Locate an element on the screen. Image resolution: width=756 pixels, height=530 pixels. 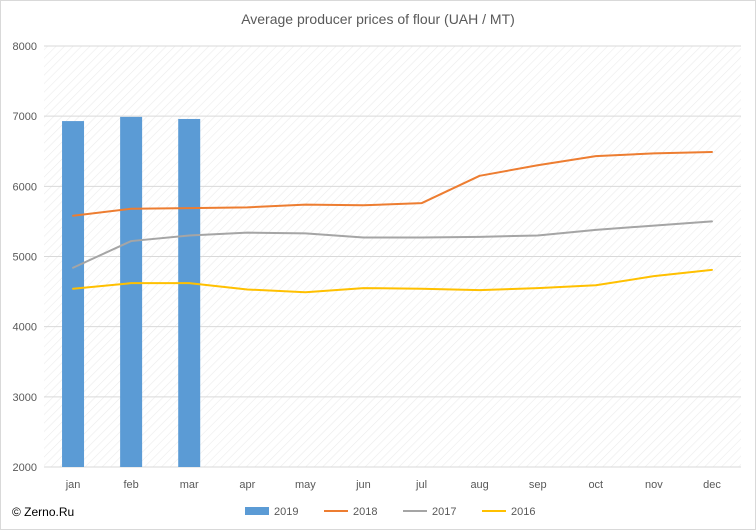
legend: 2019 2018 2017 2016 is located at coordinates (390, 512).